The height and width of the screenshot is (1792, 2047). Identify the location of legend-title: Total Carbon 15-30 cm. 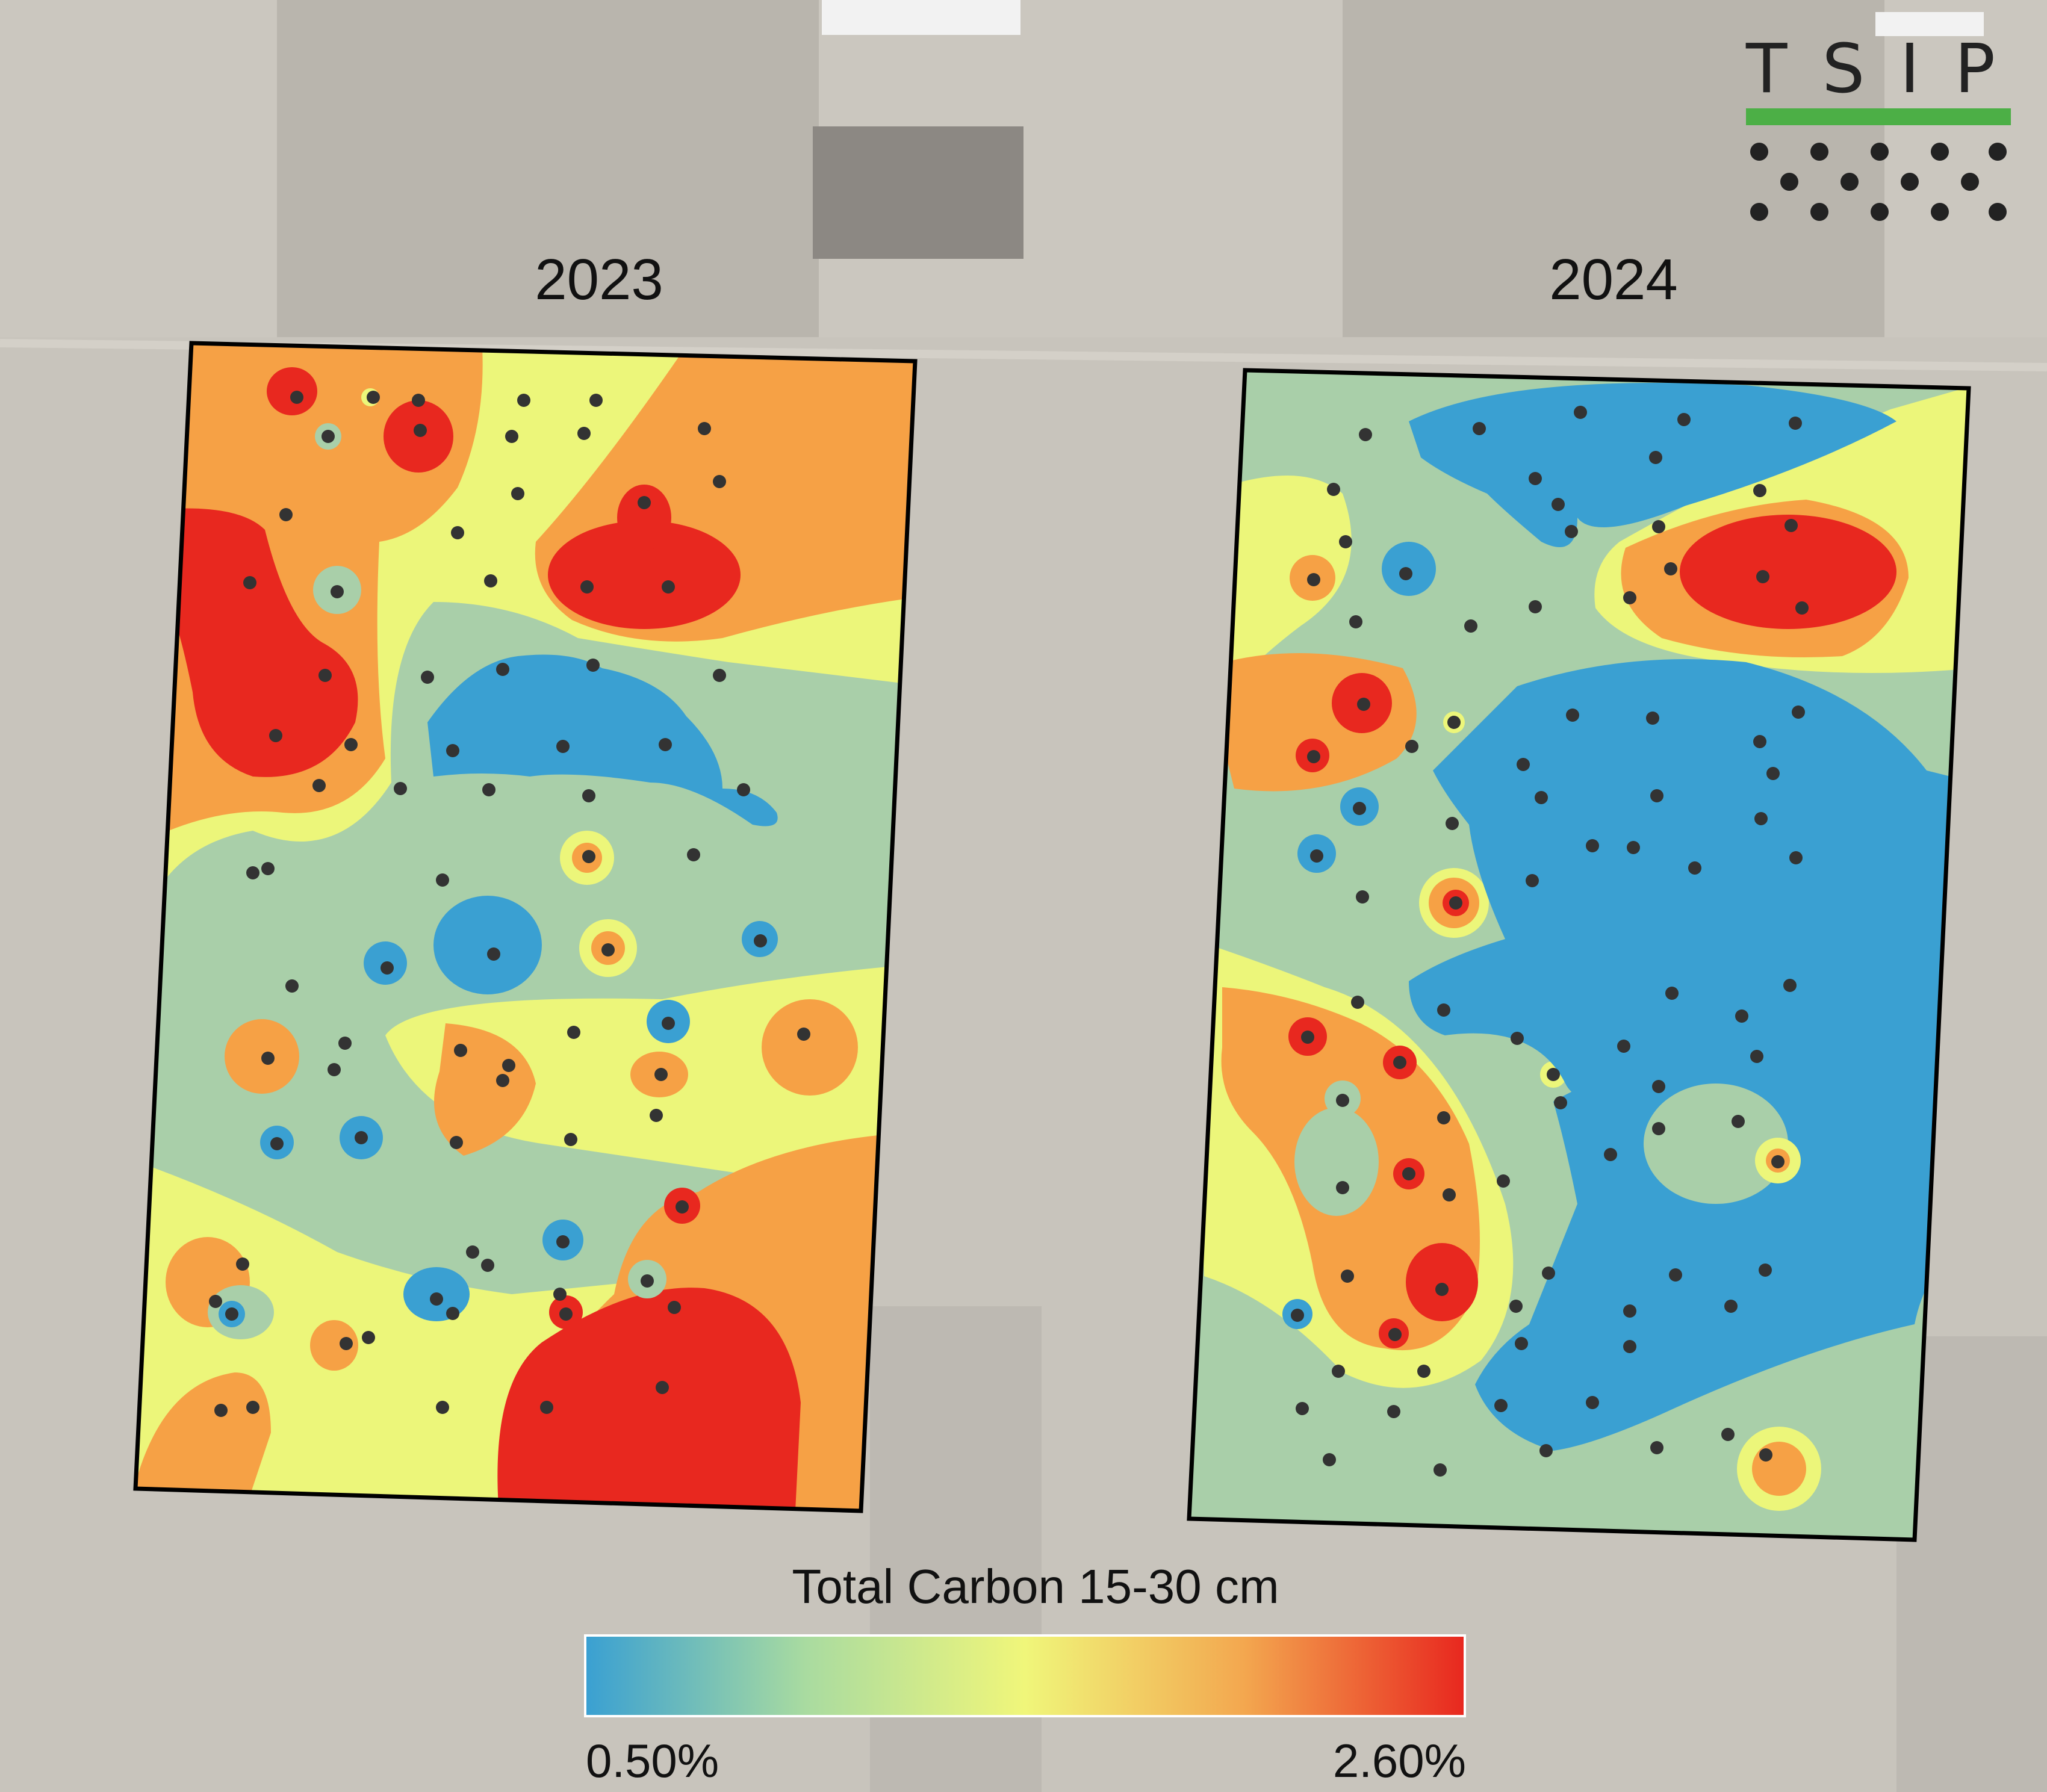
(1035, 1586).